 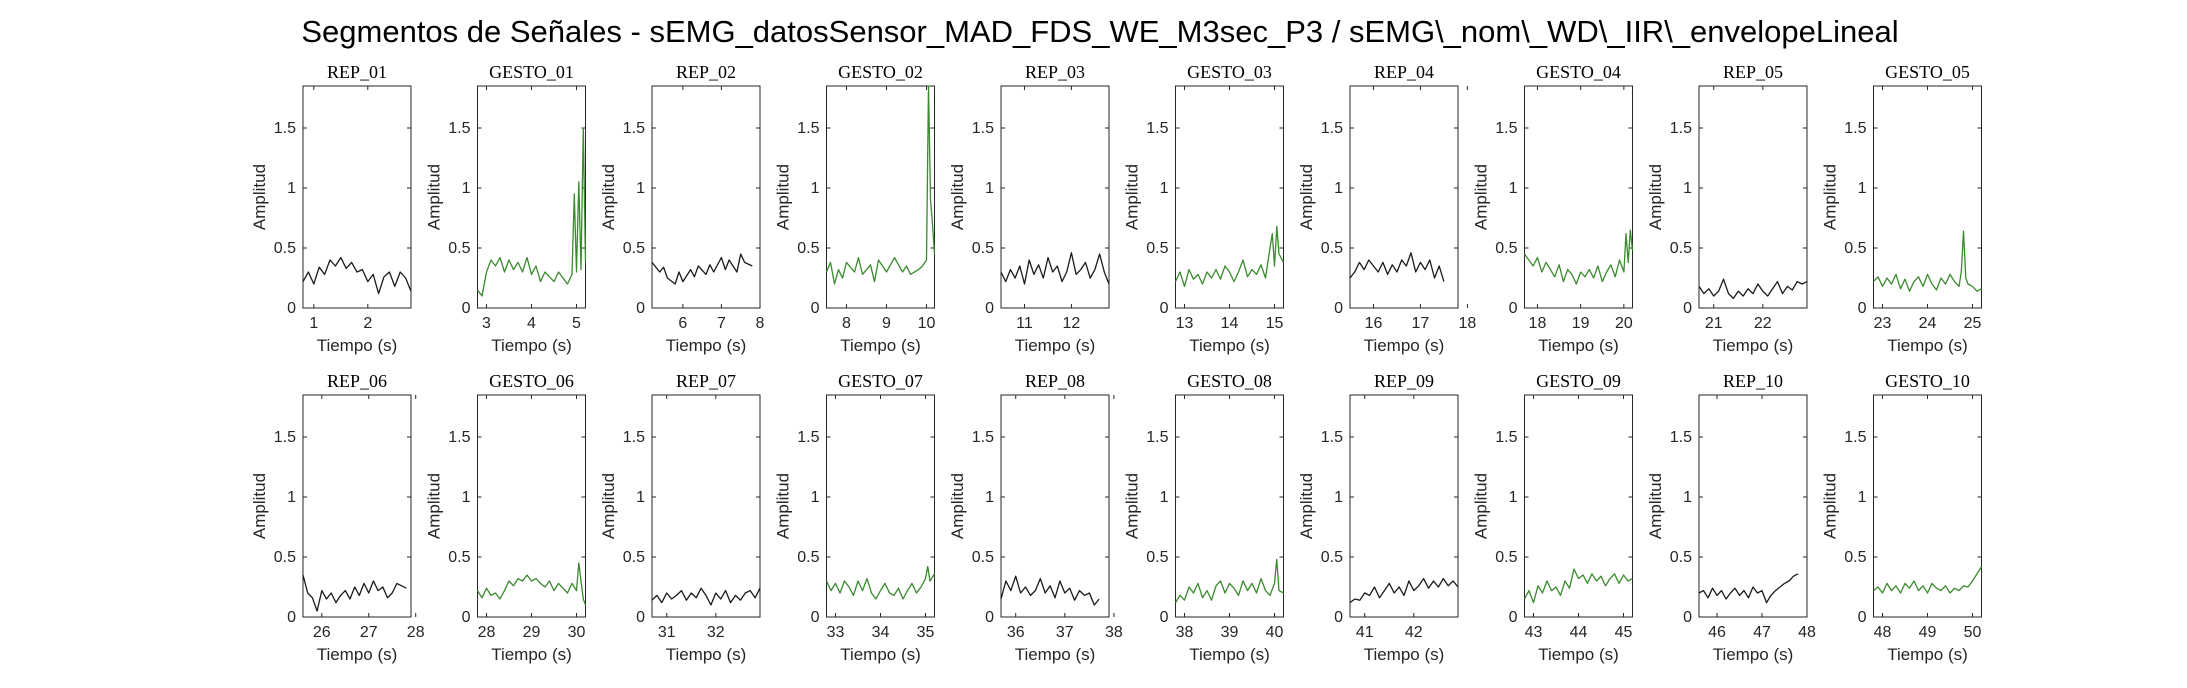 What do you see at coordinates (1927, 72) in the screenshot?
I see `subplot-title: GESTO_05` at bounding box center [1927, 72].